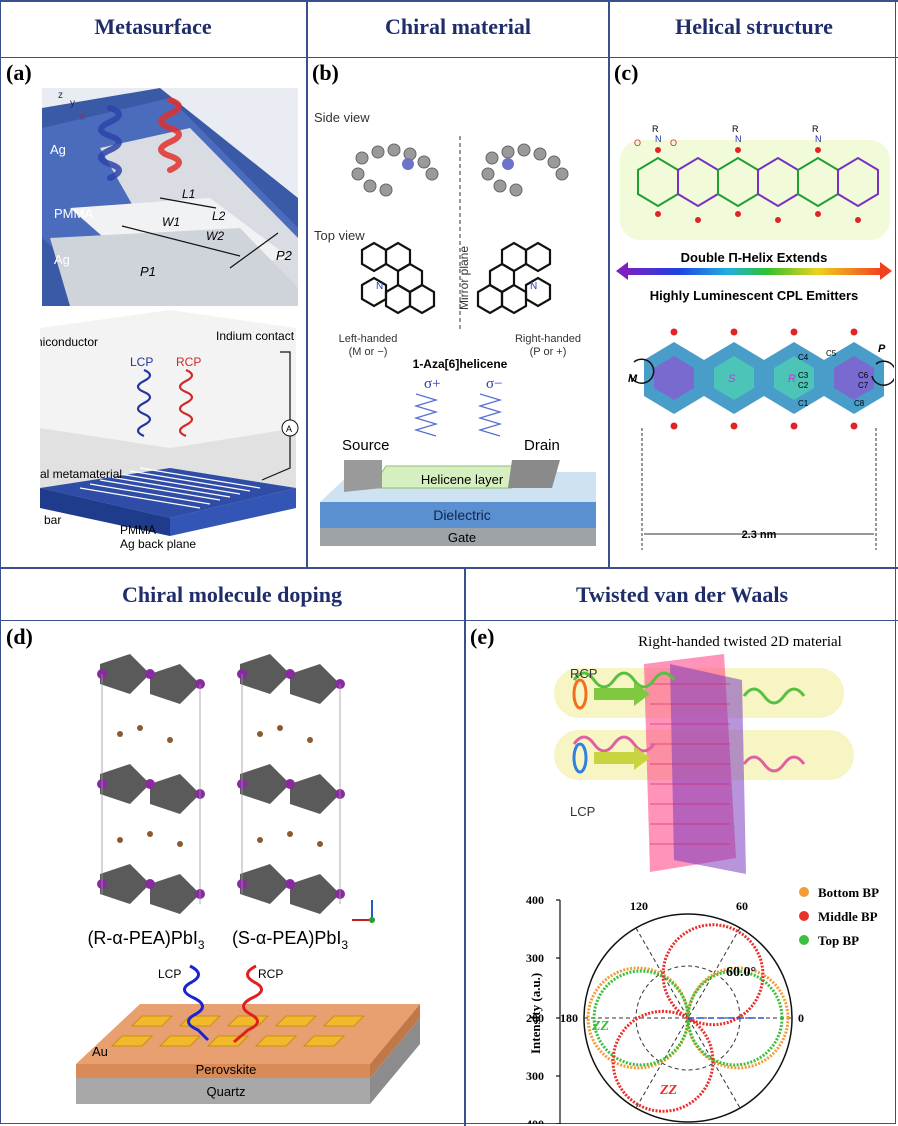 The width and height of the screenshot is (898, 1126). What do you see at coordinates (548, 339) in the screenshot?
I see `right-handed-label: Right-handed` at bounding box center [548, 339].